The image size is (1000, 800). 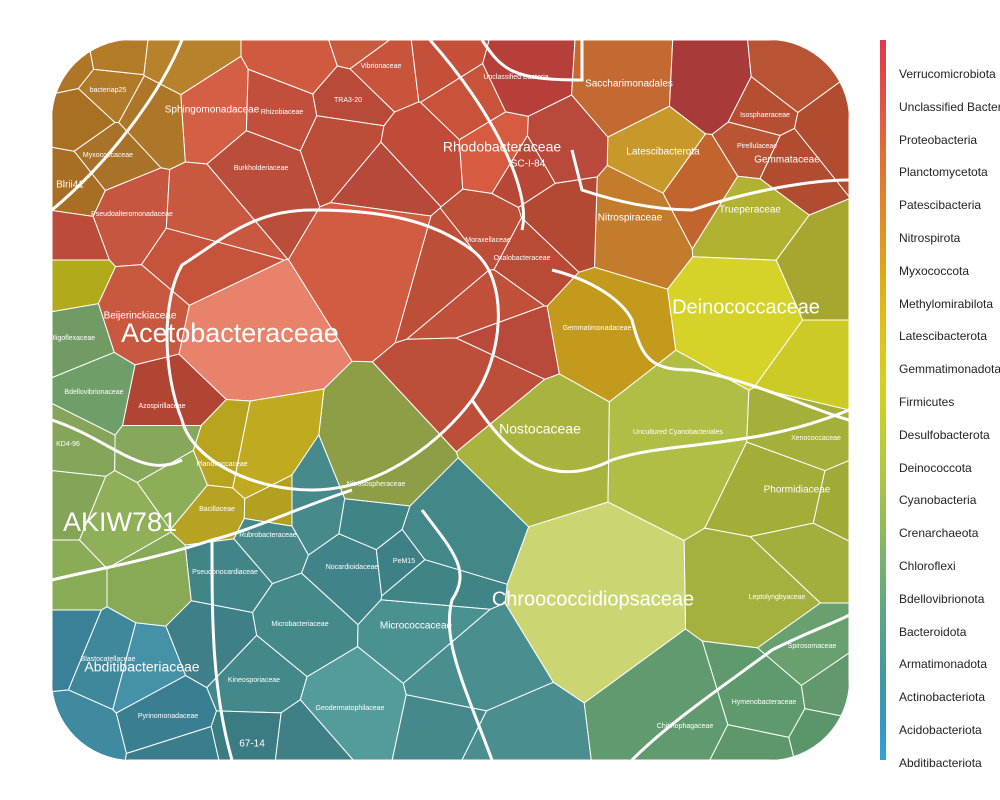 I want to click on legend-item: Cyanobacteria, so click(x=938, y=500).